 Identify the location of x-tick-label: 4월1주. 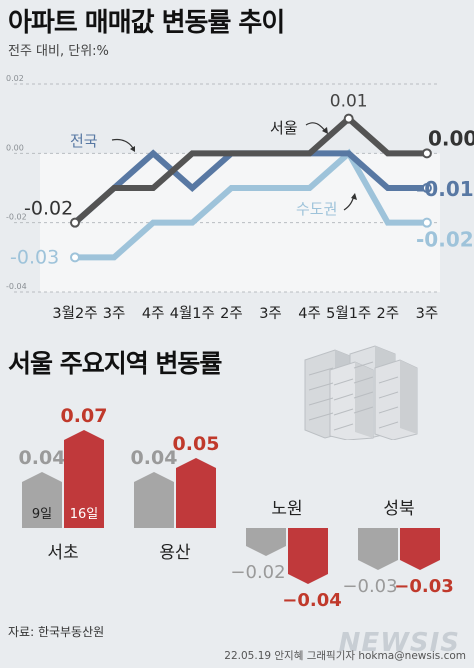
(192, 313).